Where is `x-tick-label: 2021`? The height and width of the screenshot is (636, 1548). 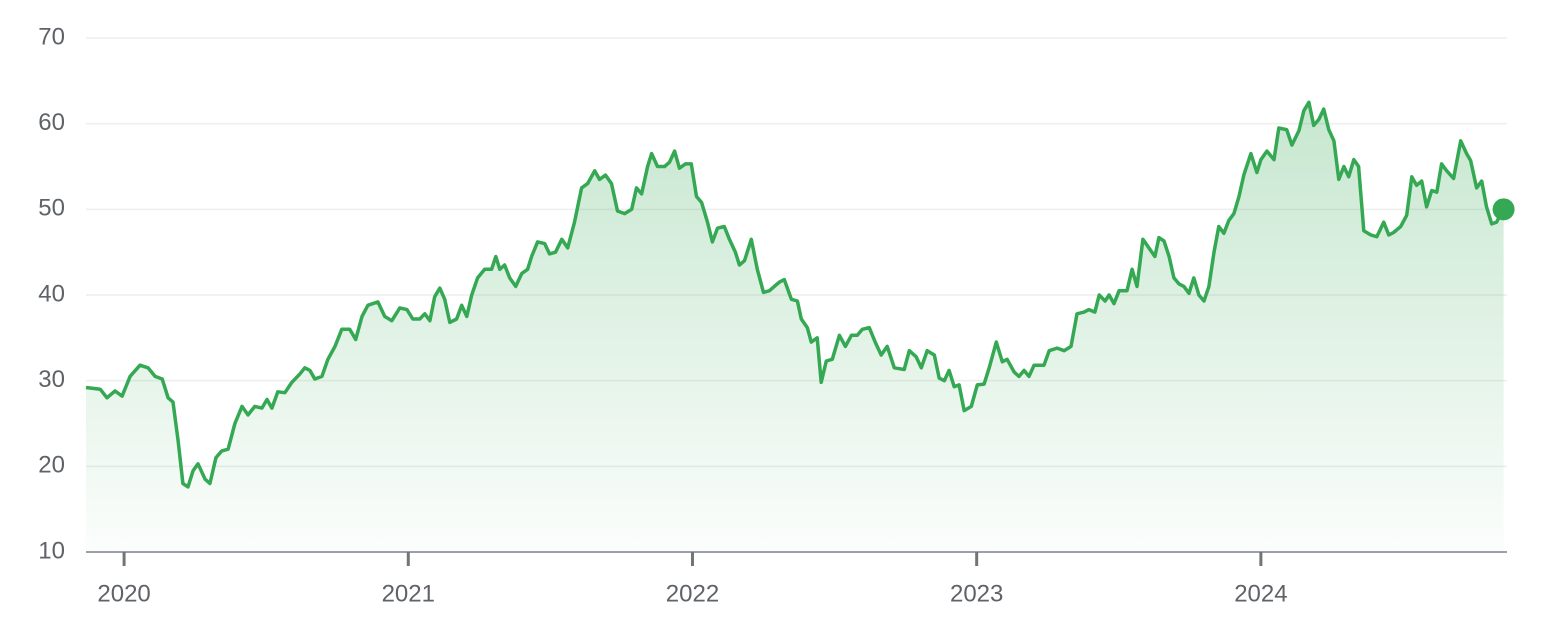 x-tick-label: 2021 is located at coordinates (408, 593).